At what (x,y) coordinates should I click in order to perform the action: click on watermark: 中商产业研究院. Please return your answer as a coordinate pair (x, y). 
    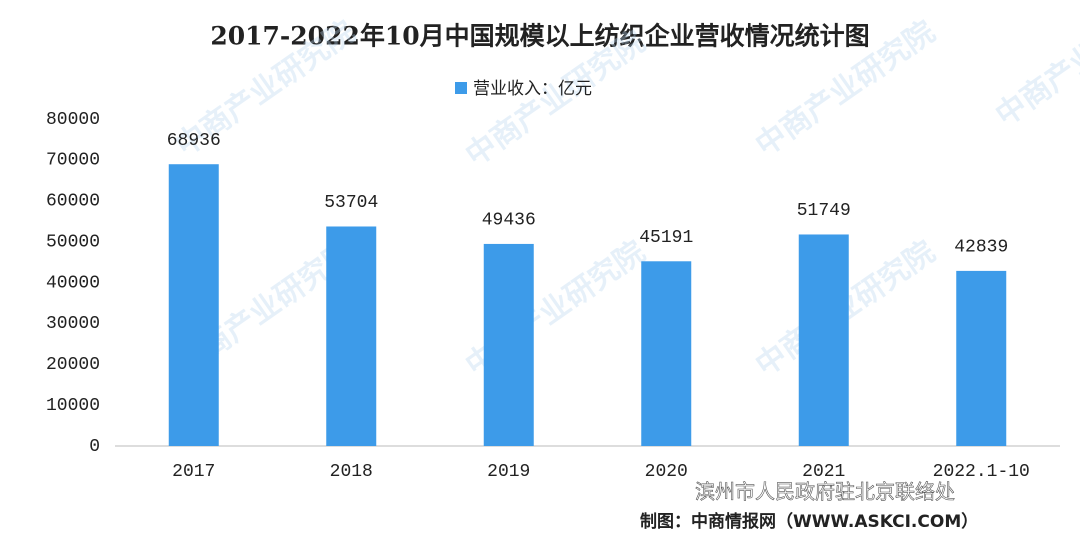
    Looking at the image, I should click on (1034, 67).